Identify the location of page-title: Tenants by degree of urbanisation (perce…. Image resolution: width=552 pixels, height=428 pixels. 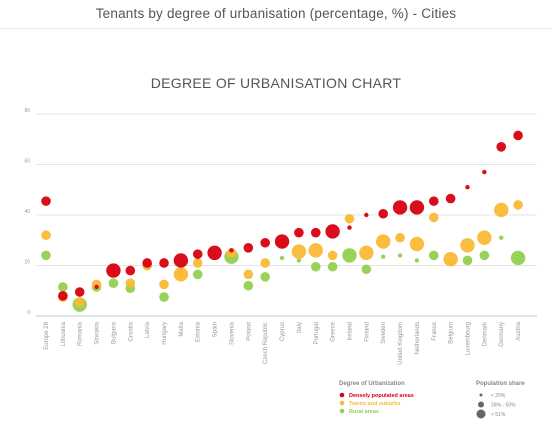
(276, 13).